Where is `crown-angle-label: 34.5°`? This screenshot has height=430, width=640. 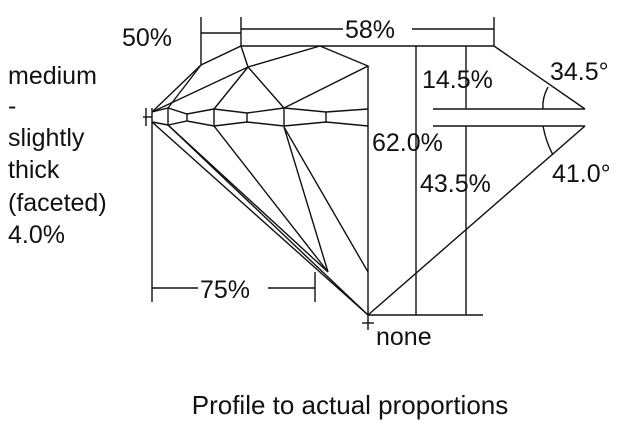
crown-angle-label: 34.5° is located at coordinates (579, 72).